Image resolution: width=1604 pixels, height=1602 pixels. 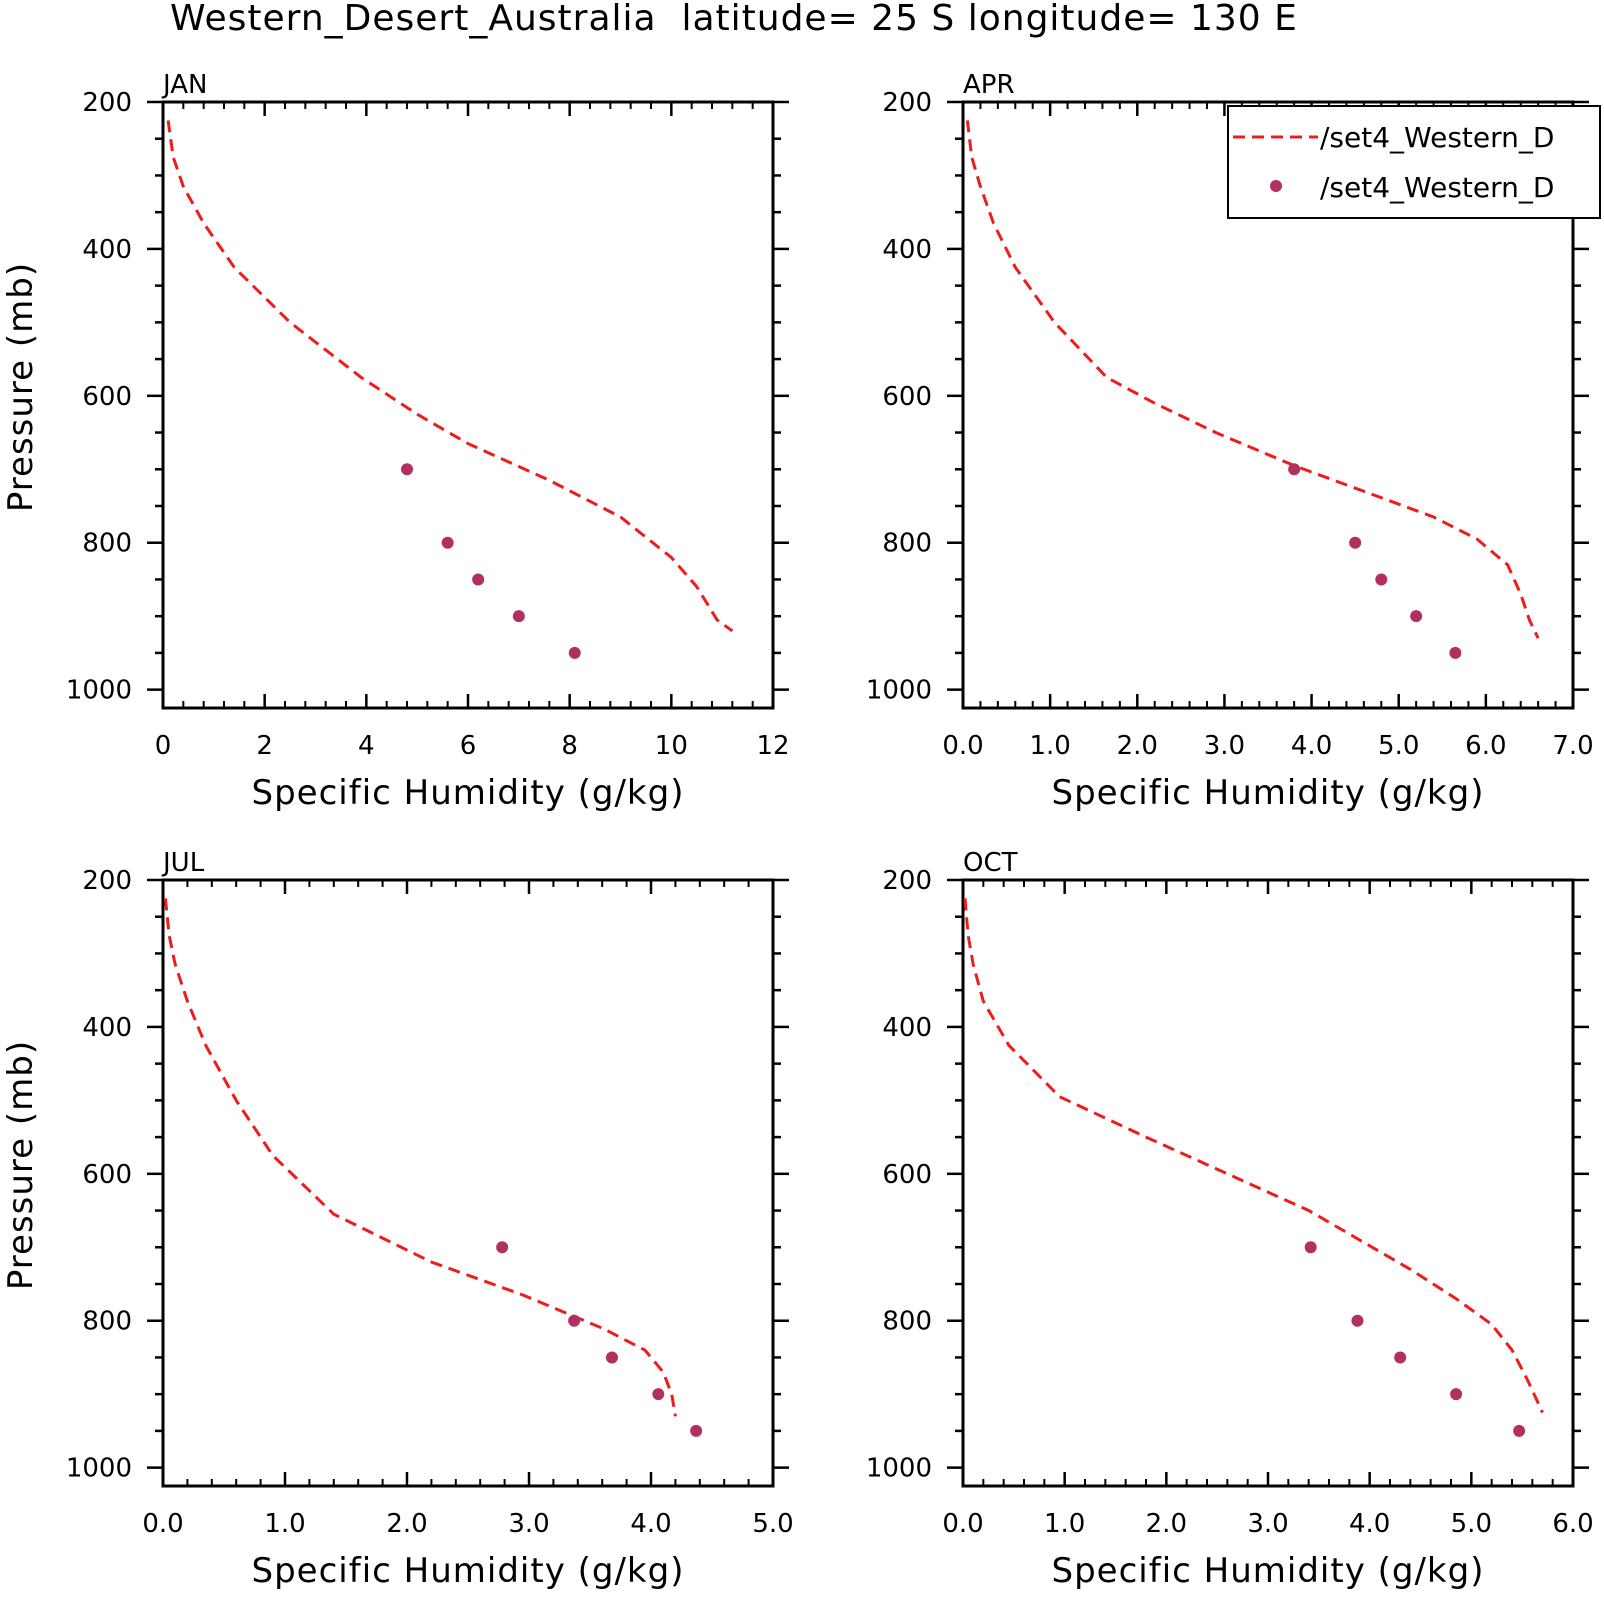 What do you see at coordinates (772, 746) in the screenshot?
I see `x-tick-label: 12` at bounding box center [772, 746].